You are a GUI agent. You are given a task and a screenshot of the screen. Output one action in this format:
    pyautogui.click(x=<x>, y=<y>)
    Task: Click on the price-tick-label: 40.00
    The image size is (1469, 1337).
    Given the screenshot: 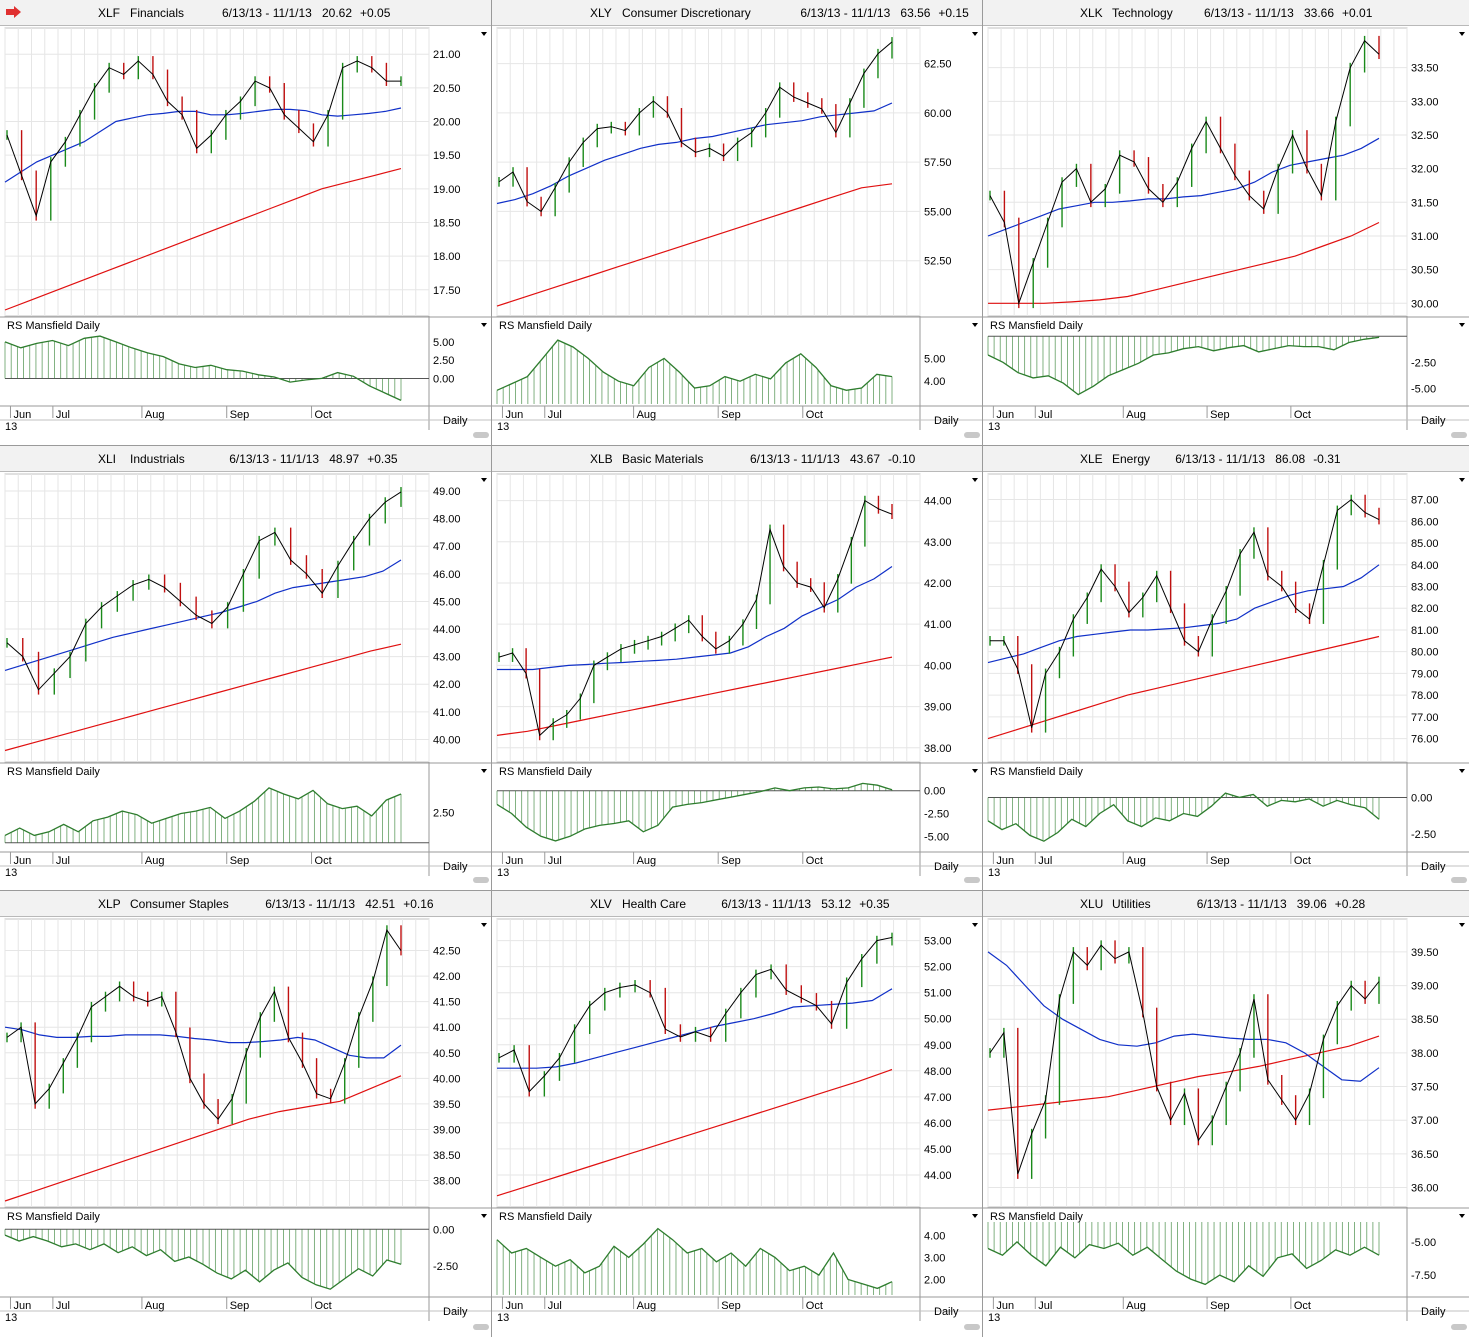 What is the action you would take?
    pyautogui.click(x=447, y=1079)
    